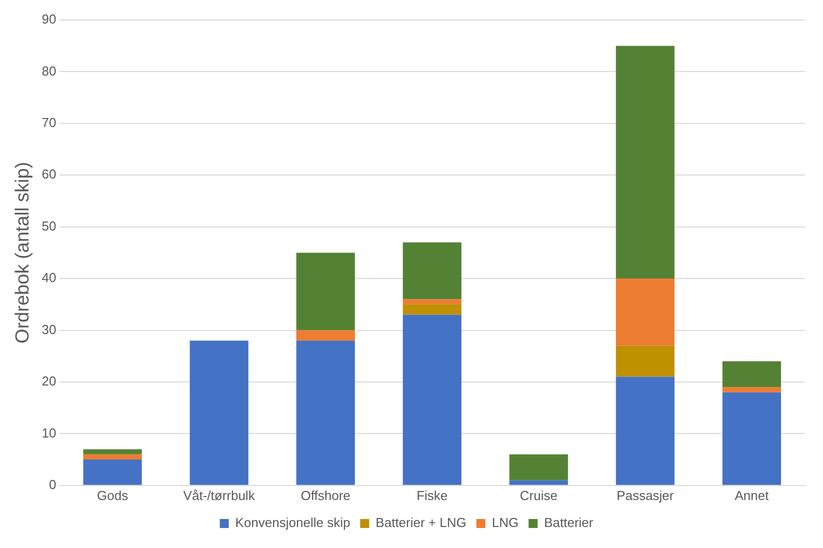 Image resolution: width=823 pixels, height=548 pixels. Describe the element at coordinates (569, 522) in the screenshot. I see `legend-label: Batterier` at that location.